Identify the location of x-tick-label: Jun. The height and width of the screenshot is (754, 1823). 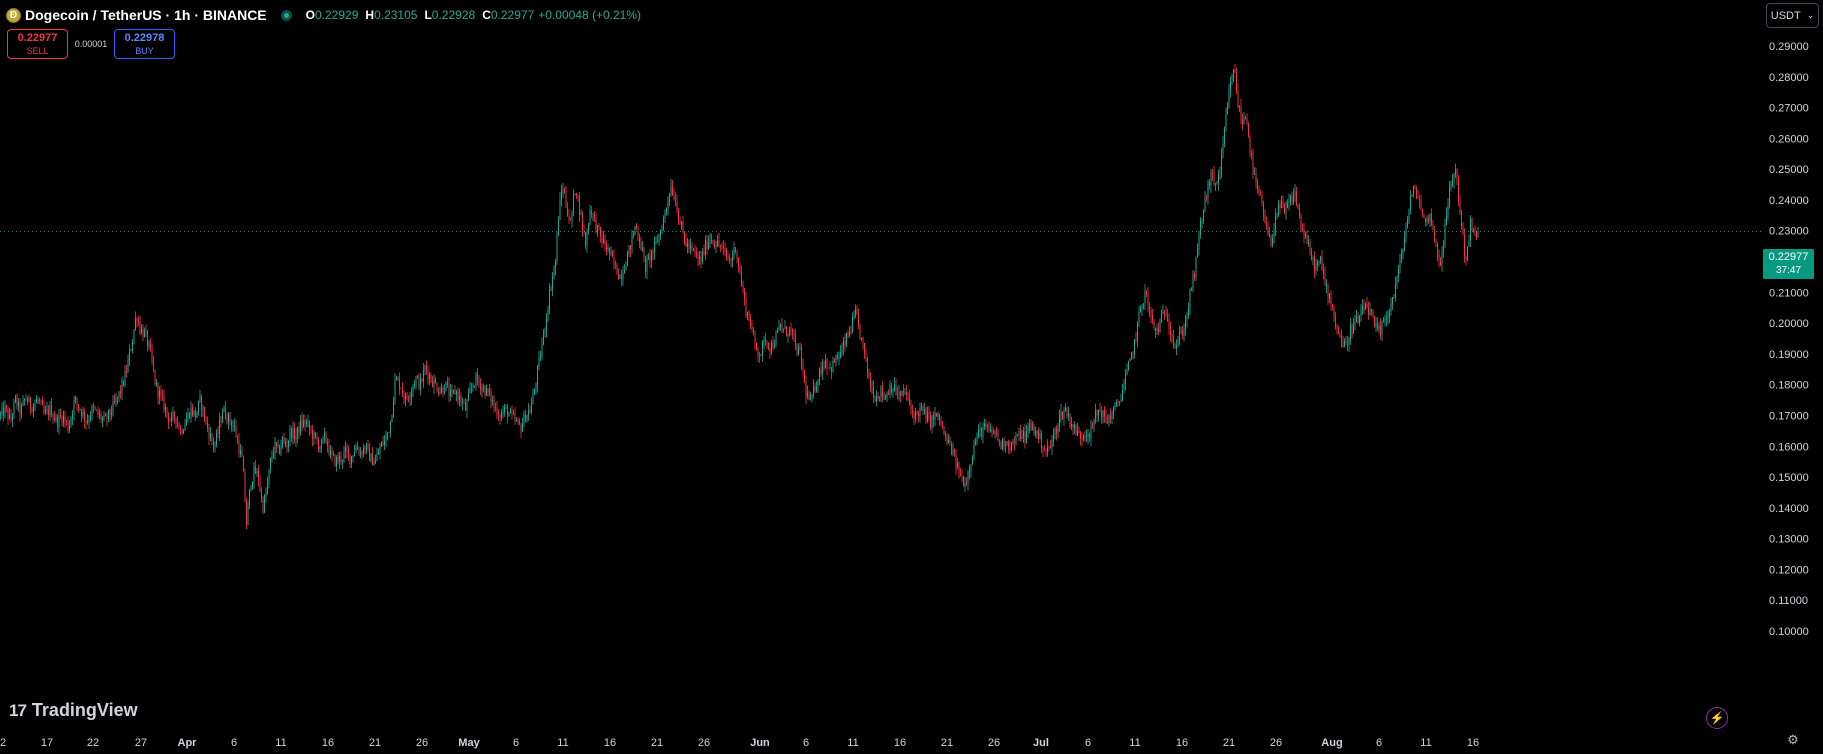
(760, 743).